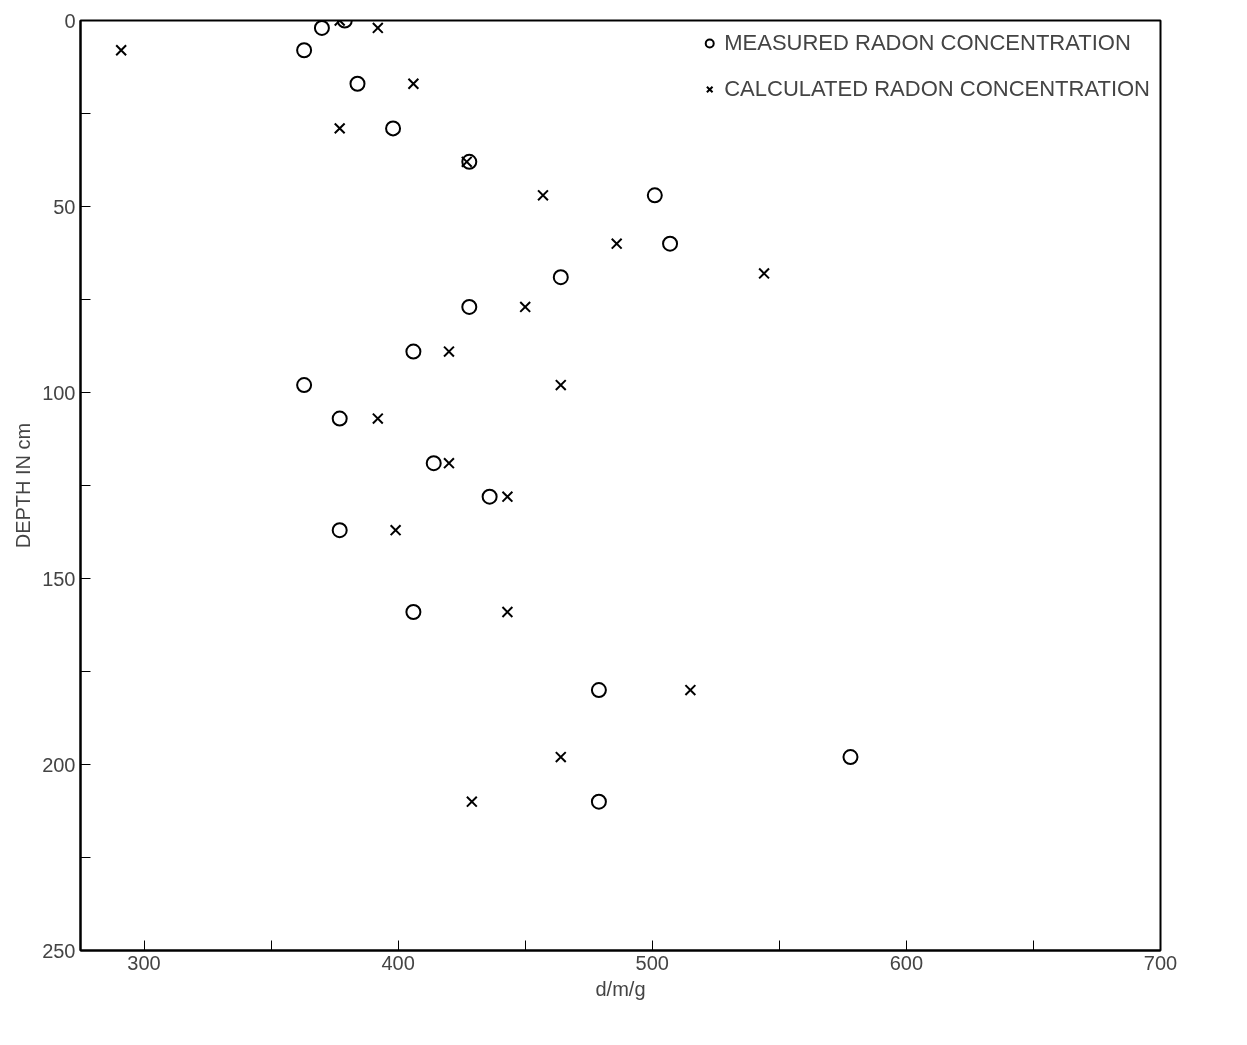 The height and width of the screenshot is (1045, 1247). I want to click on y-tick-label: 0, so click(70, 20).